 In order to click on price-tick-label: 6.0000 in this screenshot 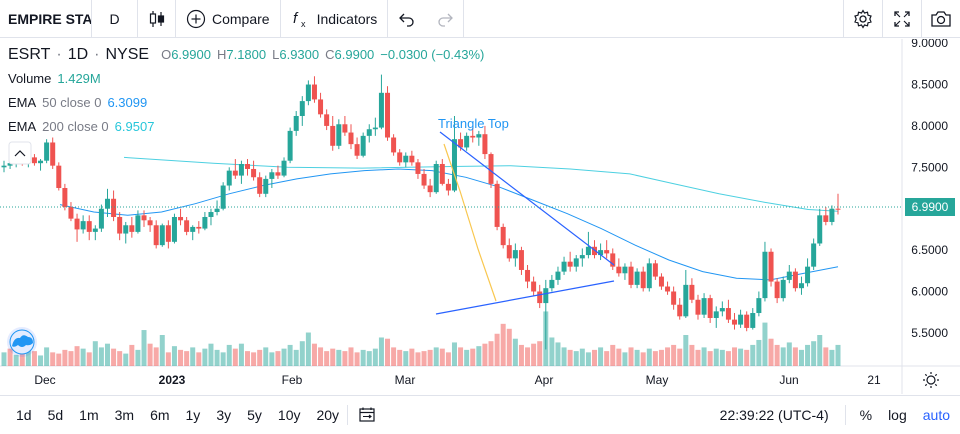, I will do `click(929, 291)`.